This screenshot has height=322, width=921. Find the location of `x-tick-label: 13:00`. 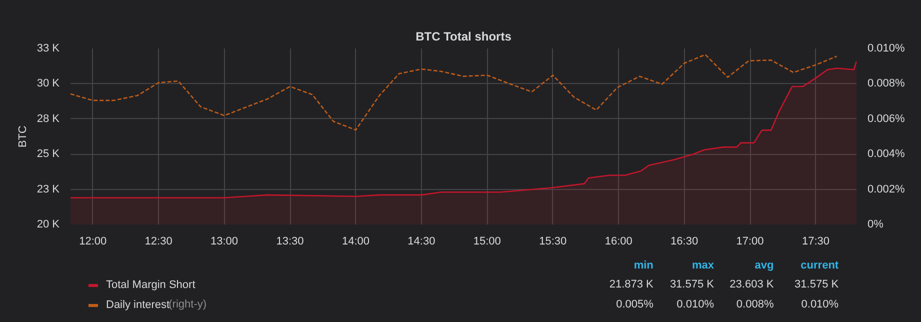

x-tick-label: 13:00 is located at coordinates (224, 242).